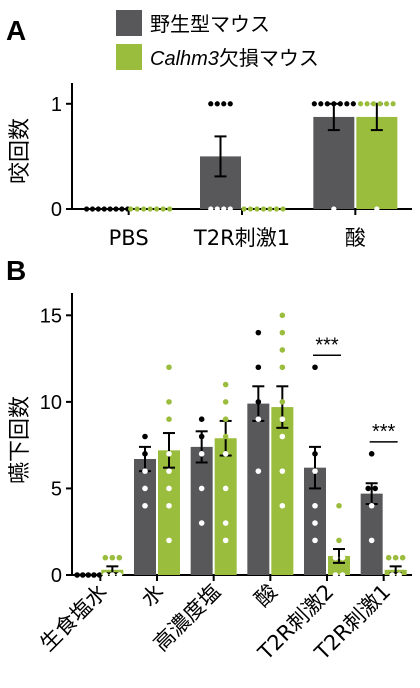 Image resolution: width=420 pixels, height=688 pixels. I want to click on y-tick-label: 5, so click(56, 489).